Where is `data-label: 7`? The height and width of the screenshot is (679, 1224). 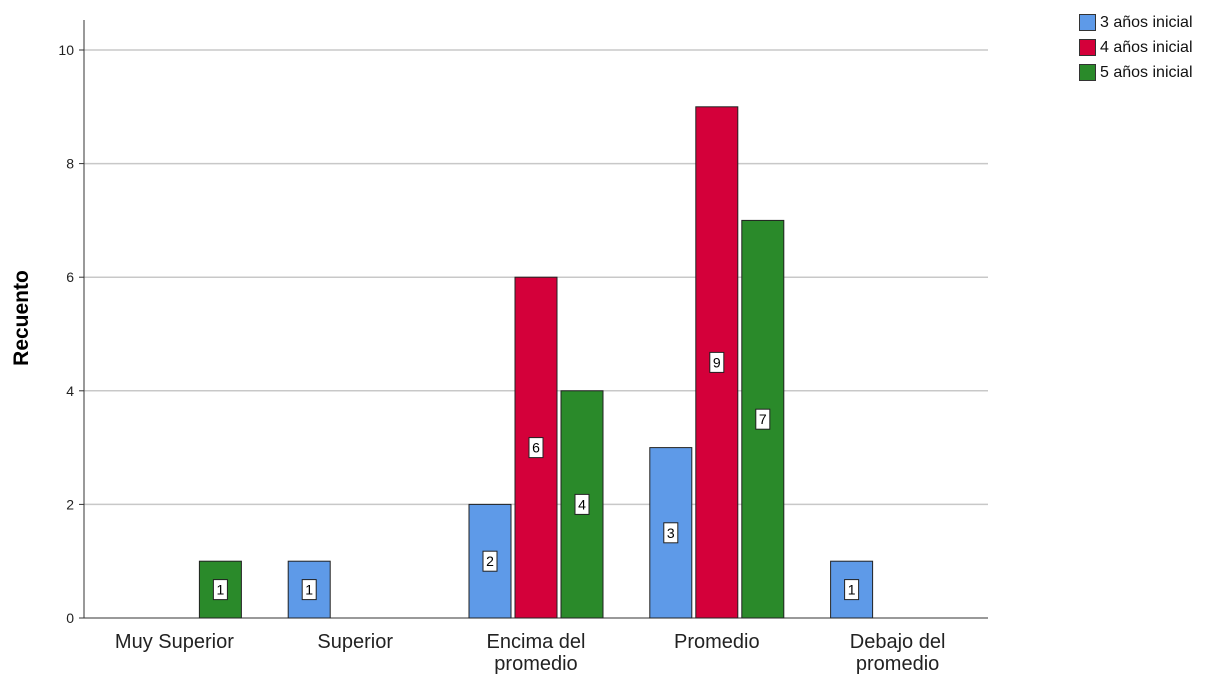
data-label: 7 is located at coordinates (763, 419).